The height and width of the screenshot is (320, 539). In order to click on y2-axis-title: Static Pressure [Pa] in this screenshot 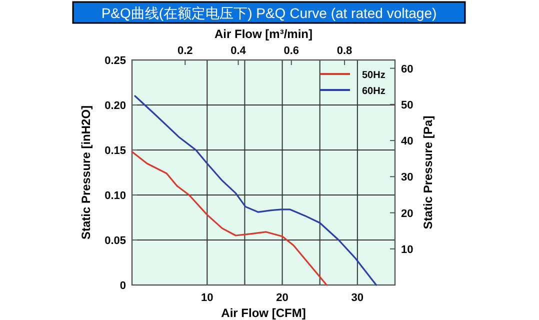, I will do `click(428, 173)`.